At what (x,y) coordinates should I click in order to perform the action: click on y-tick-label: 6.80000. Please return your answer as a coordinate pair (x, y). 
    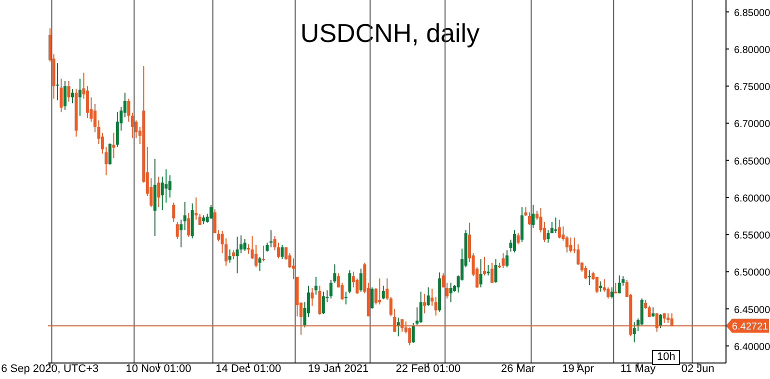
    Looking at the image, I should click on (752, 50).